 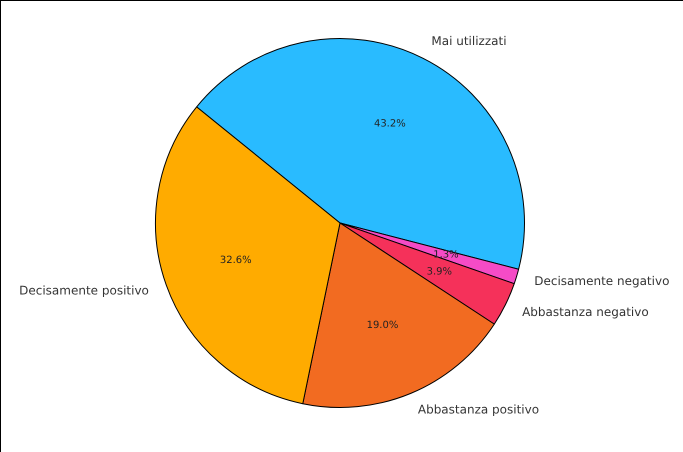 What do you see at coordinates (439, 272) in the screenshot?
I see `data-label: 3.9%` at bounding box center [439, 272].